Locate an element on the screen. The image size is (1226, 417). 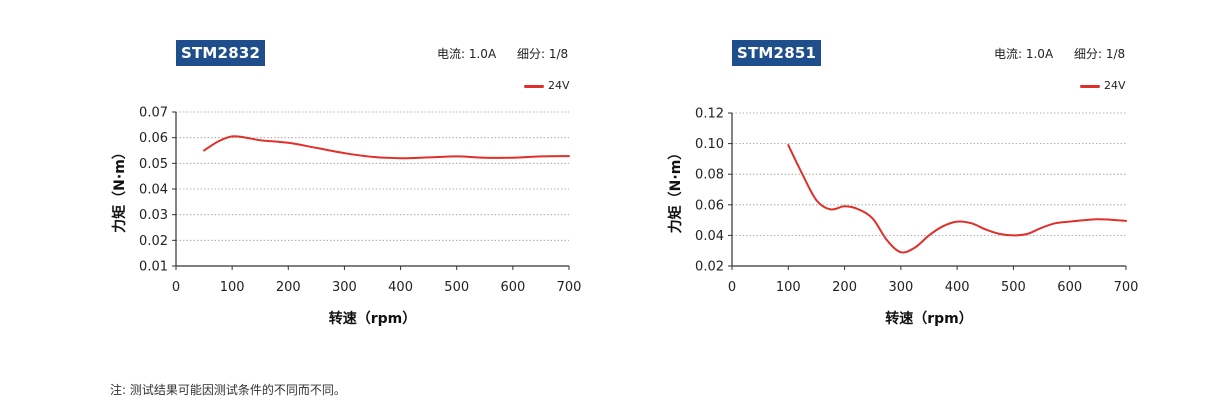
y-tick-label: 0.03 is located at coordinates (153, 215).